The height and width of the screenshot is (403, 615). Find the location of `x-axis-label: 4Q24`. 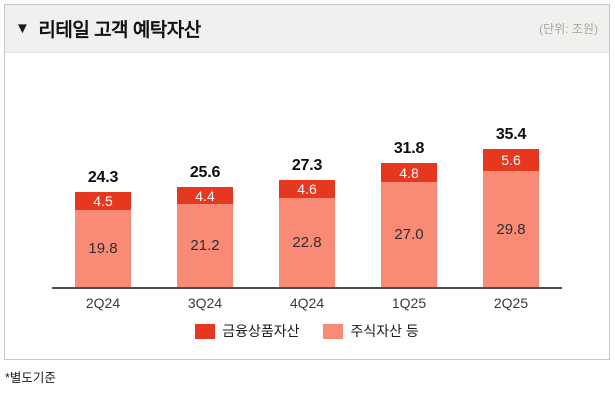

x-axis-label: 4Q24 is located at coordinates (307, 303).